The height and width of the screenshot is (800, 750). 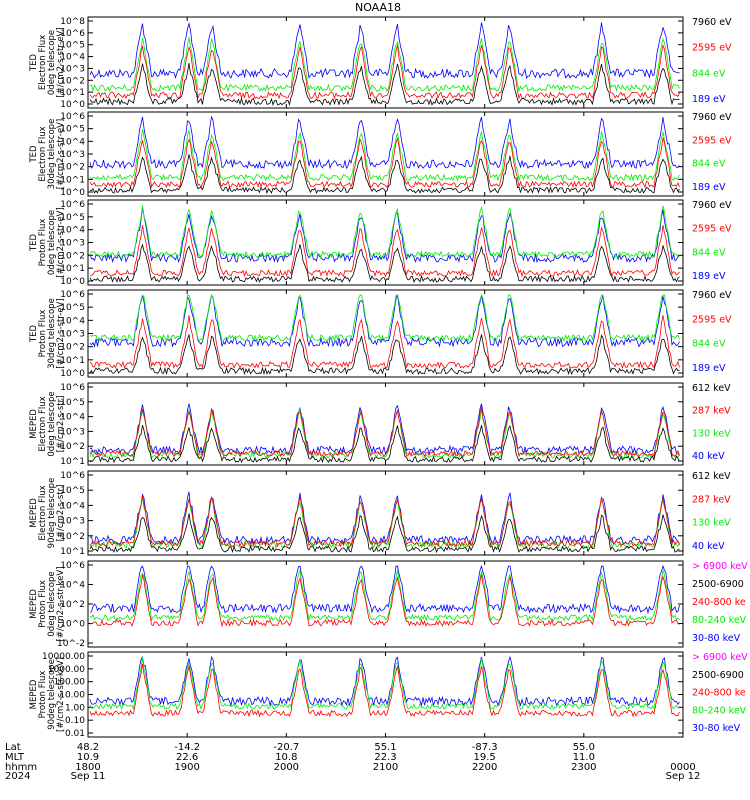 What do you see at coordinates (72, 696) in the screenshot?
I see `y-tick-label: 10.00` at bounding box center [72, 696].